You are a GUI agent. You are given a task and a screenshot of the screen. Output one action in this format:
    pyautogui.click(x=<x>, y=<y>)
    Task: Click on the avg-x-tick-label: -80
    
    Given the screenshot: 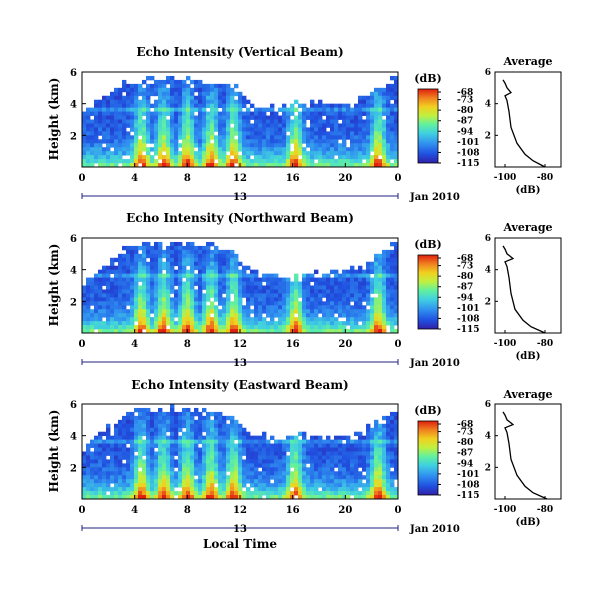 What is the action you would take?
    pyautogui.click(x=545, y=344)
    